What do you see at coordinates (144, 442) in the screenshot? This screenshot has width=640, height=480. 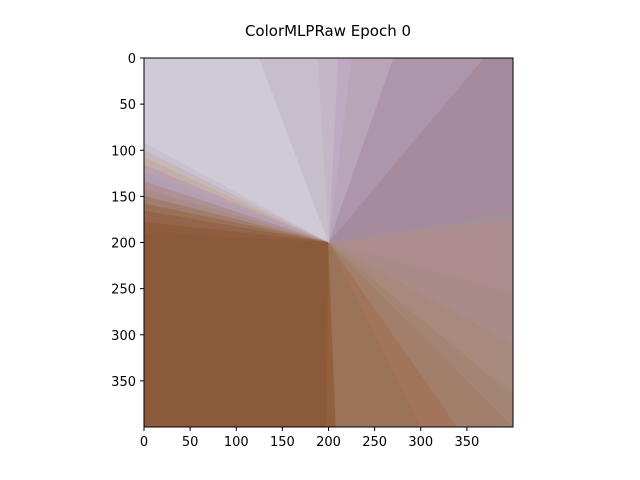 I see `x-tick-label: 0` at bounding box center [144, 442].